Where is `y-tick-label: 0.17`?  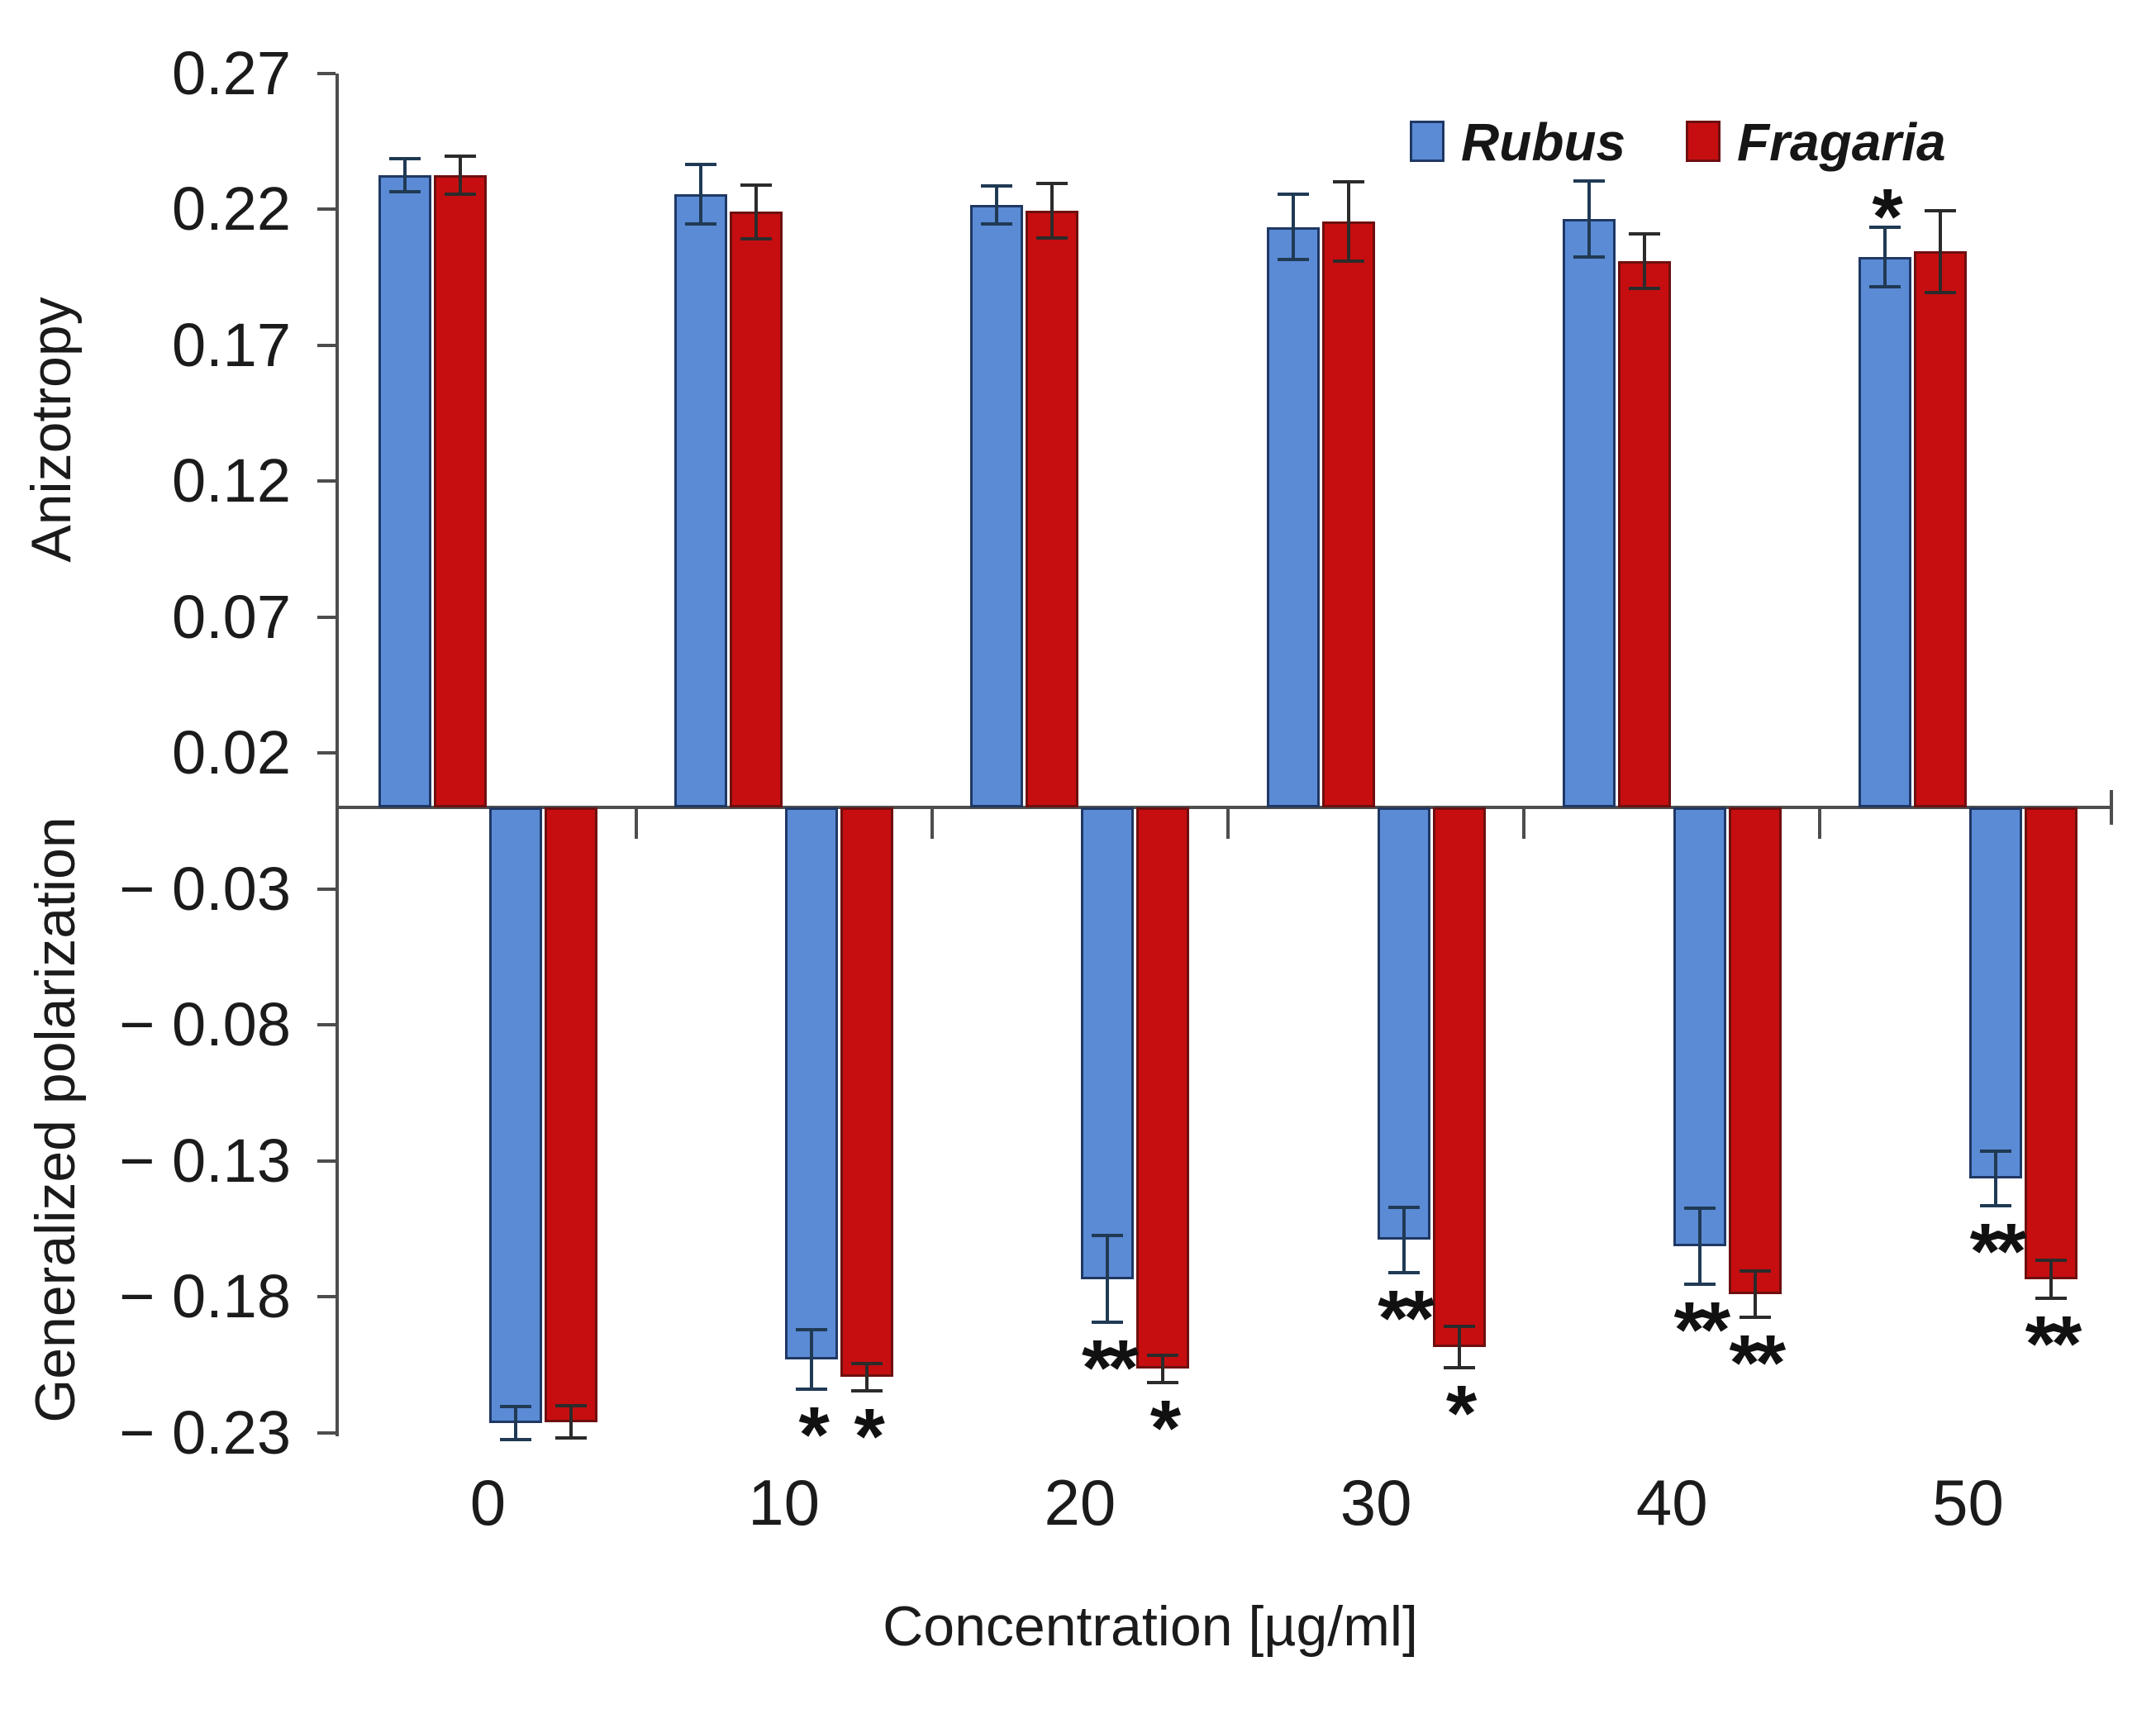 y-tick-label: 0.17 is located at coordinates (231, 344).